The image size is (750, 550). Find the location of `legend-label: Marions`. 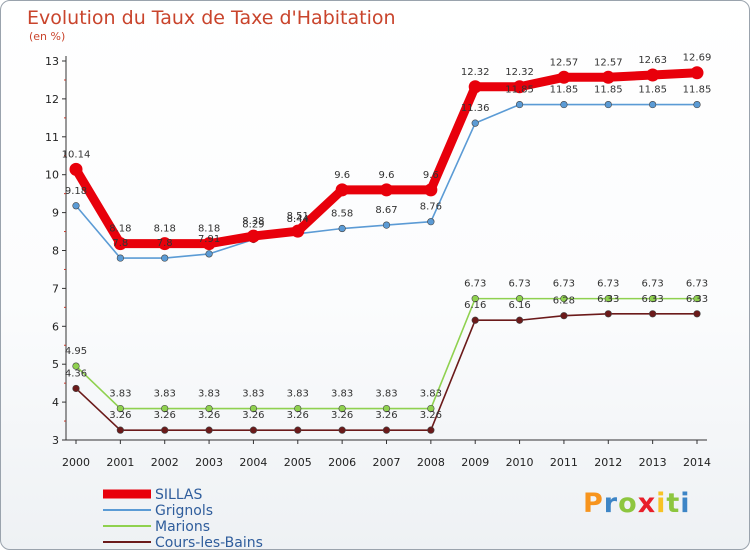

legend-label: Marions is located at coordinates (182, 527).